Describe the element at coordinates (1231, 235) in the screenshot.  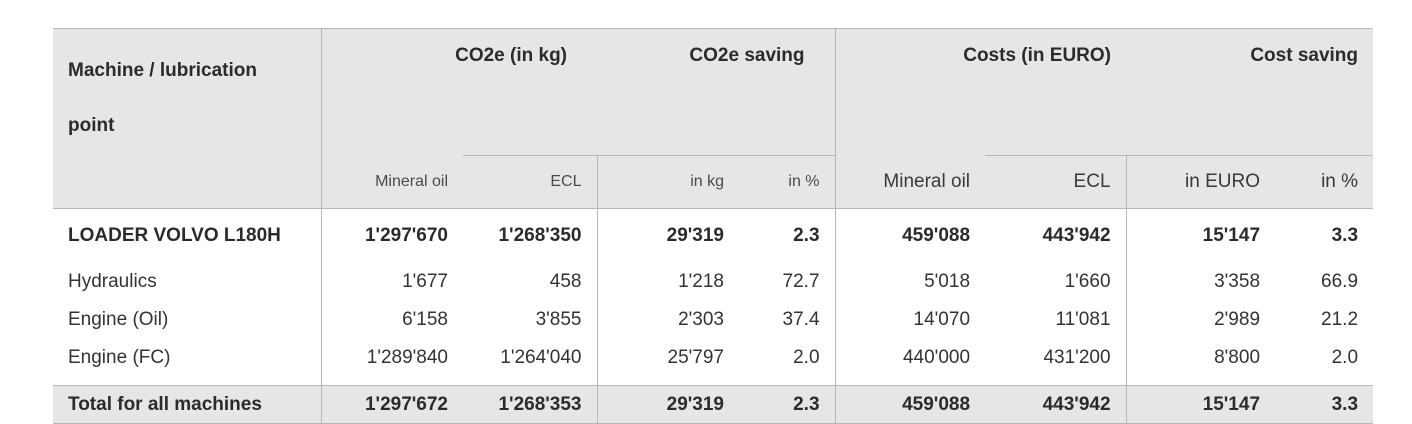
I see `cell: 15'147` at that location.